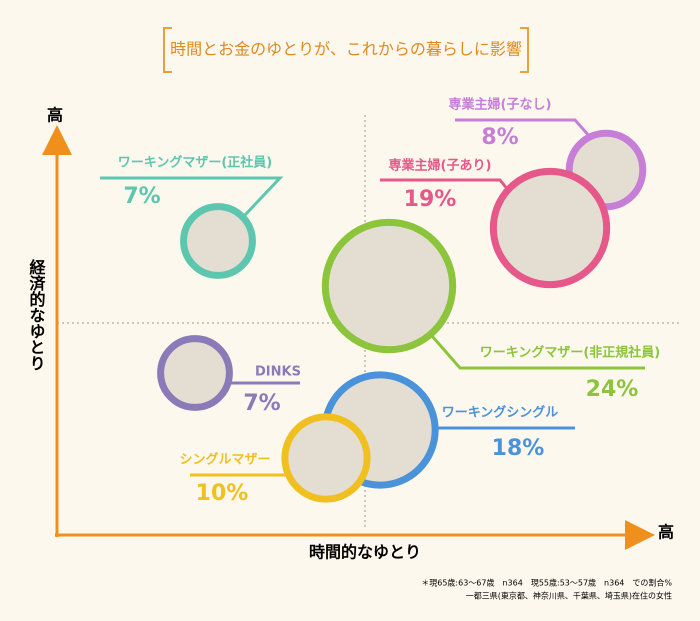 The image size is (700, 621). Describe the element at coordinates (500, 105) in the screenshot. I see `bubble-label: 専業主婦(子なし)` at that location.